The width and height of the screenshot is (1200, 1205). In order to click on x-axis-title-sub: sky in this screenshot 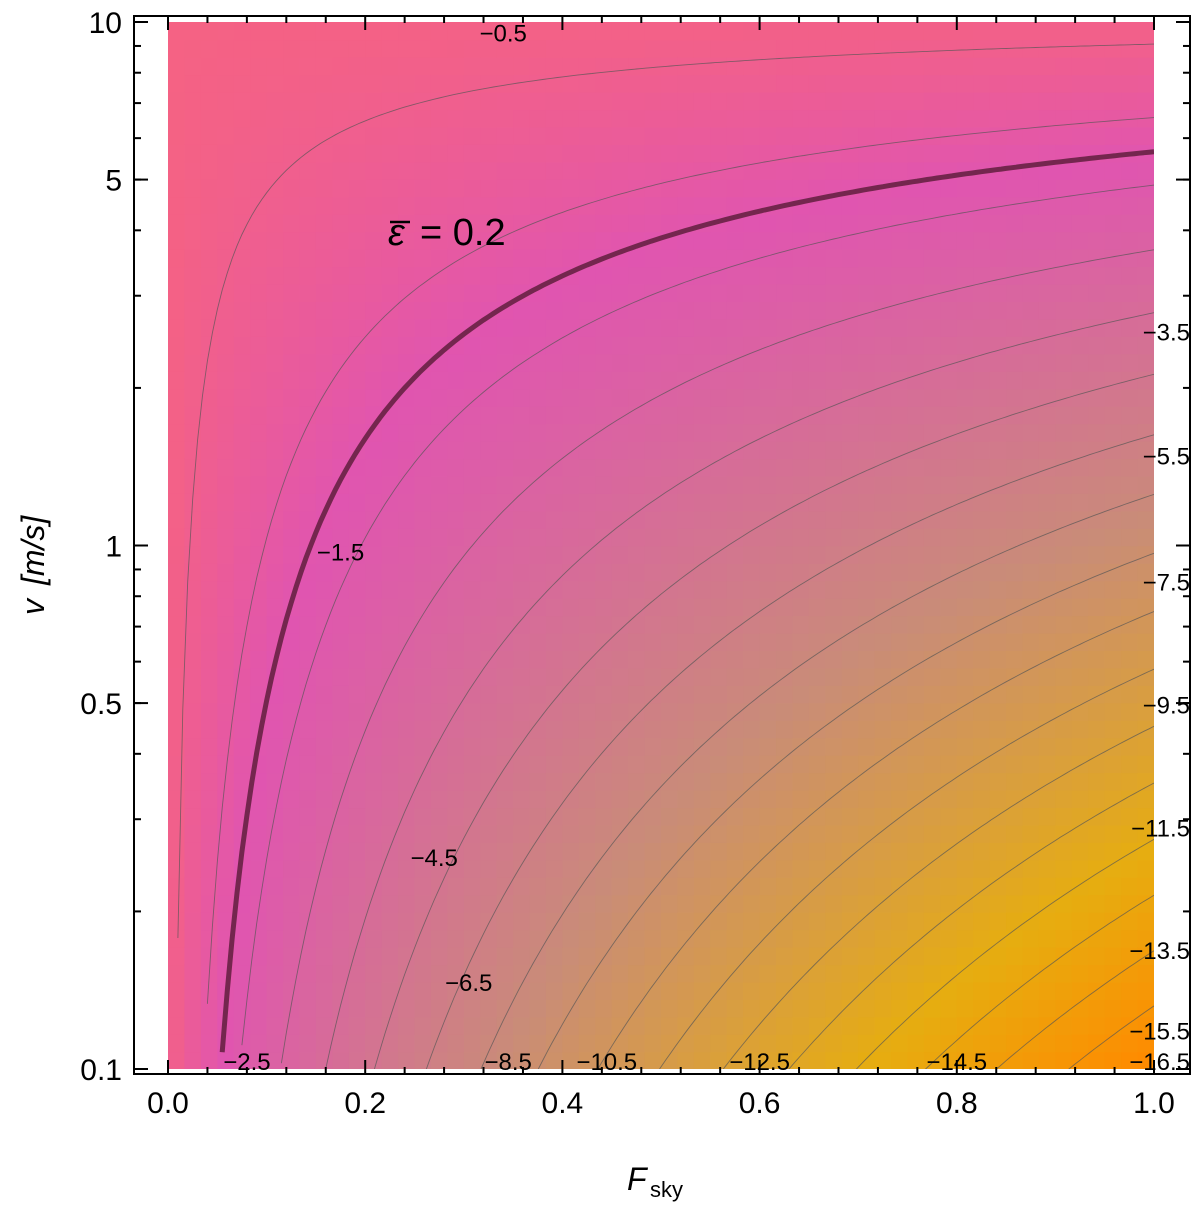, I will do `click(666, 1189)`.